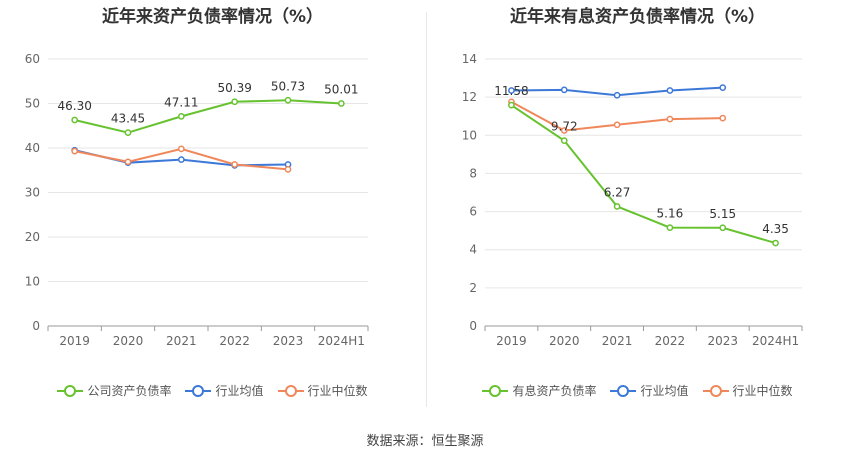 Image resolution: width=850 pixels, height=459 pixels. Describe the element at coordinates (670, 214) in the screenshot. I see `data-label: 5.16` at that location.